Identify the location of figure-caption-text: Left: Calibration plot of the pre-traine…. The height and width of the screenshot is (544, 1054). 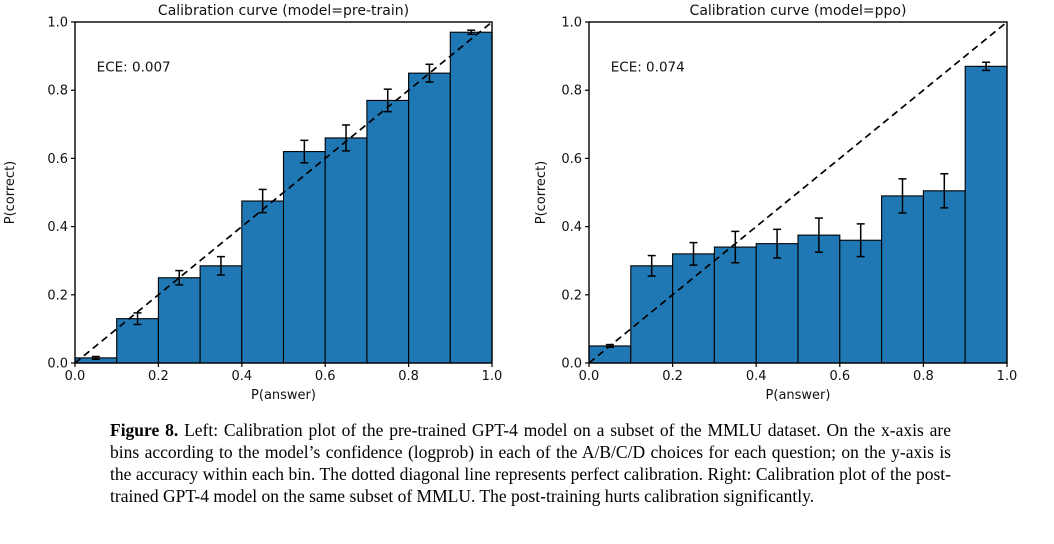
(530, 463).